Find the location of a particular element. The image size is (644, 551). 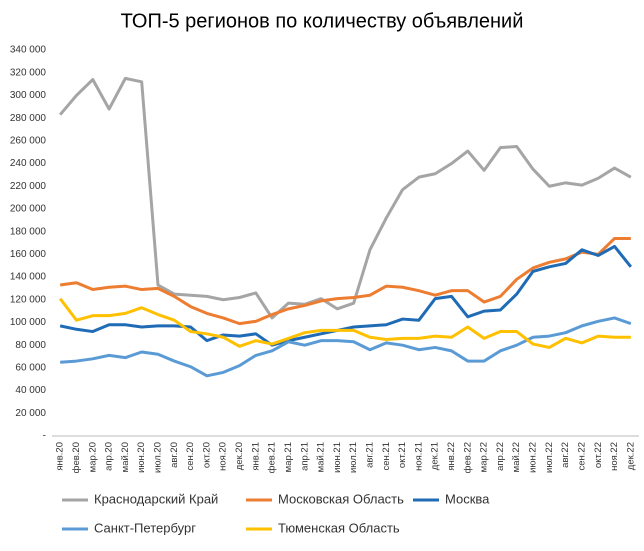

x-tick-label: май.21 is located at coordinates (321, 457).